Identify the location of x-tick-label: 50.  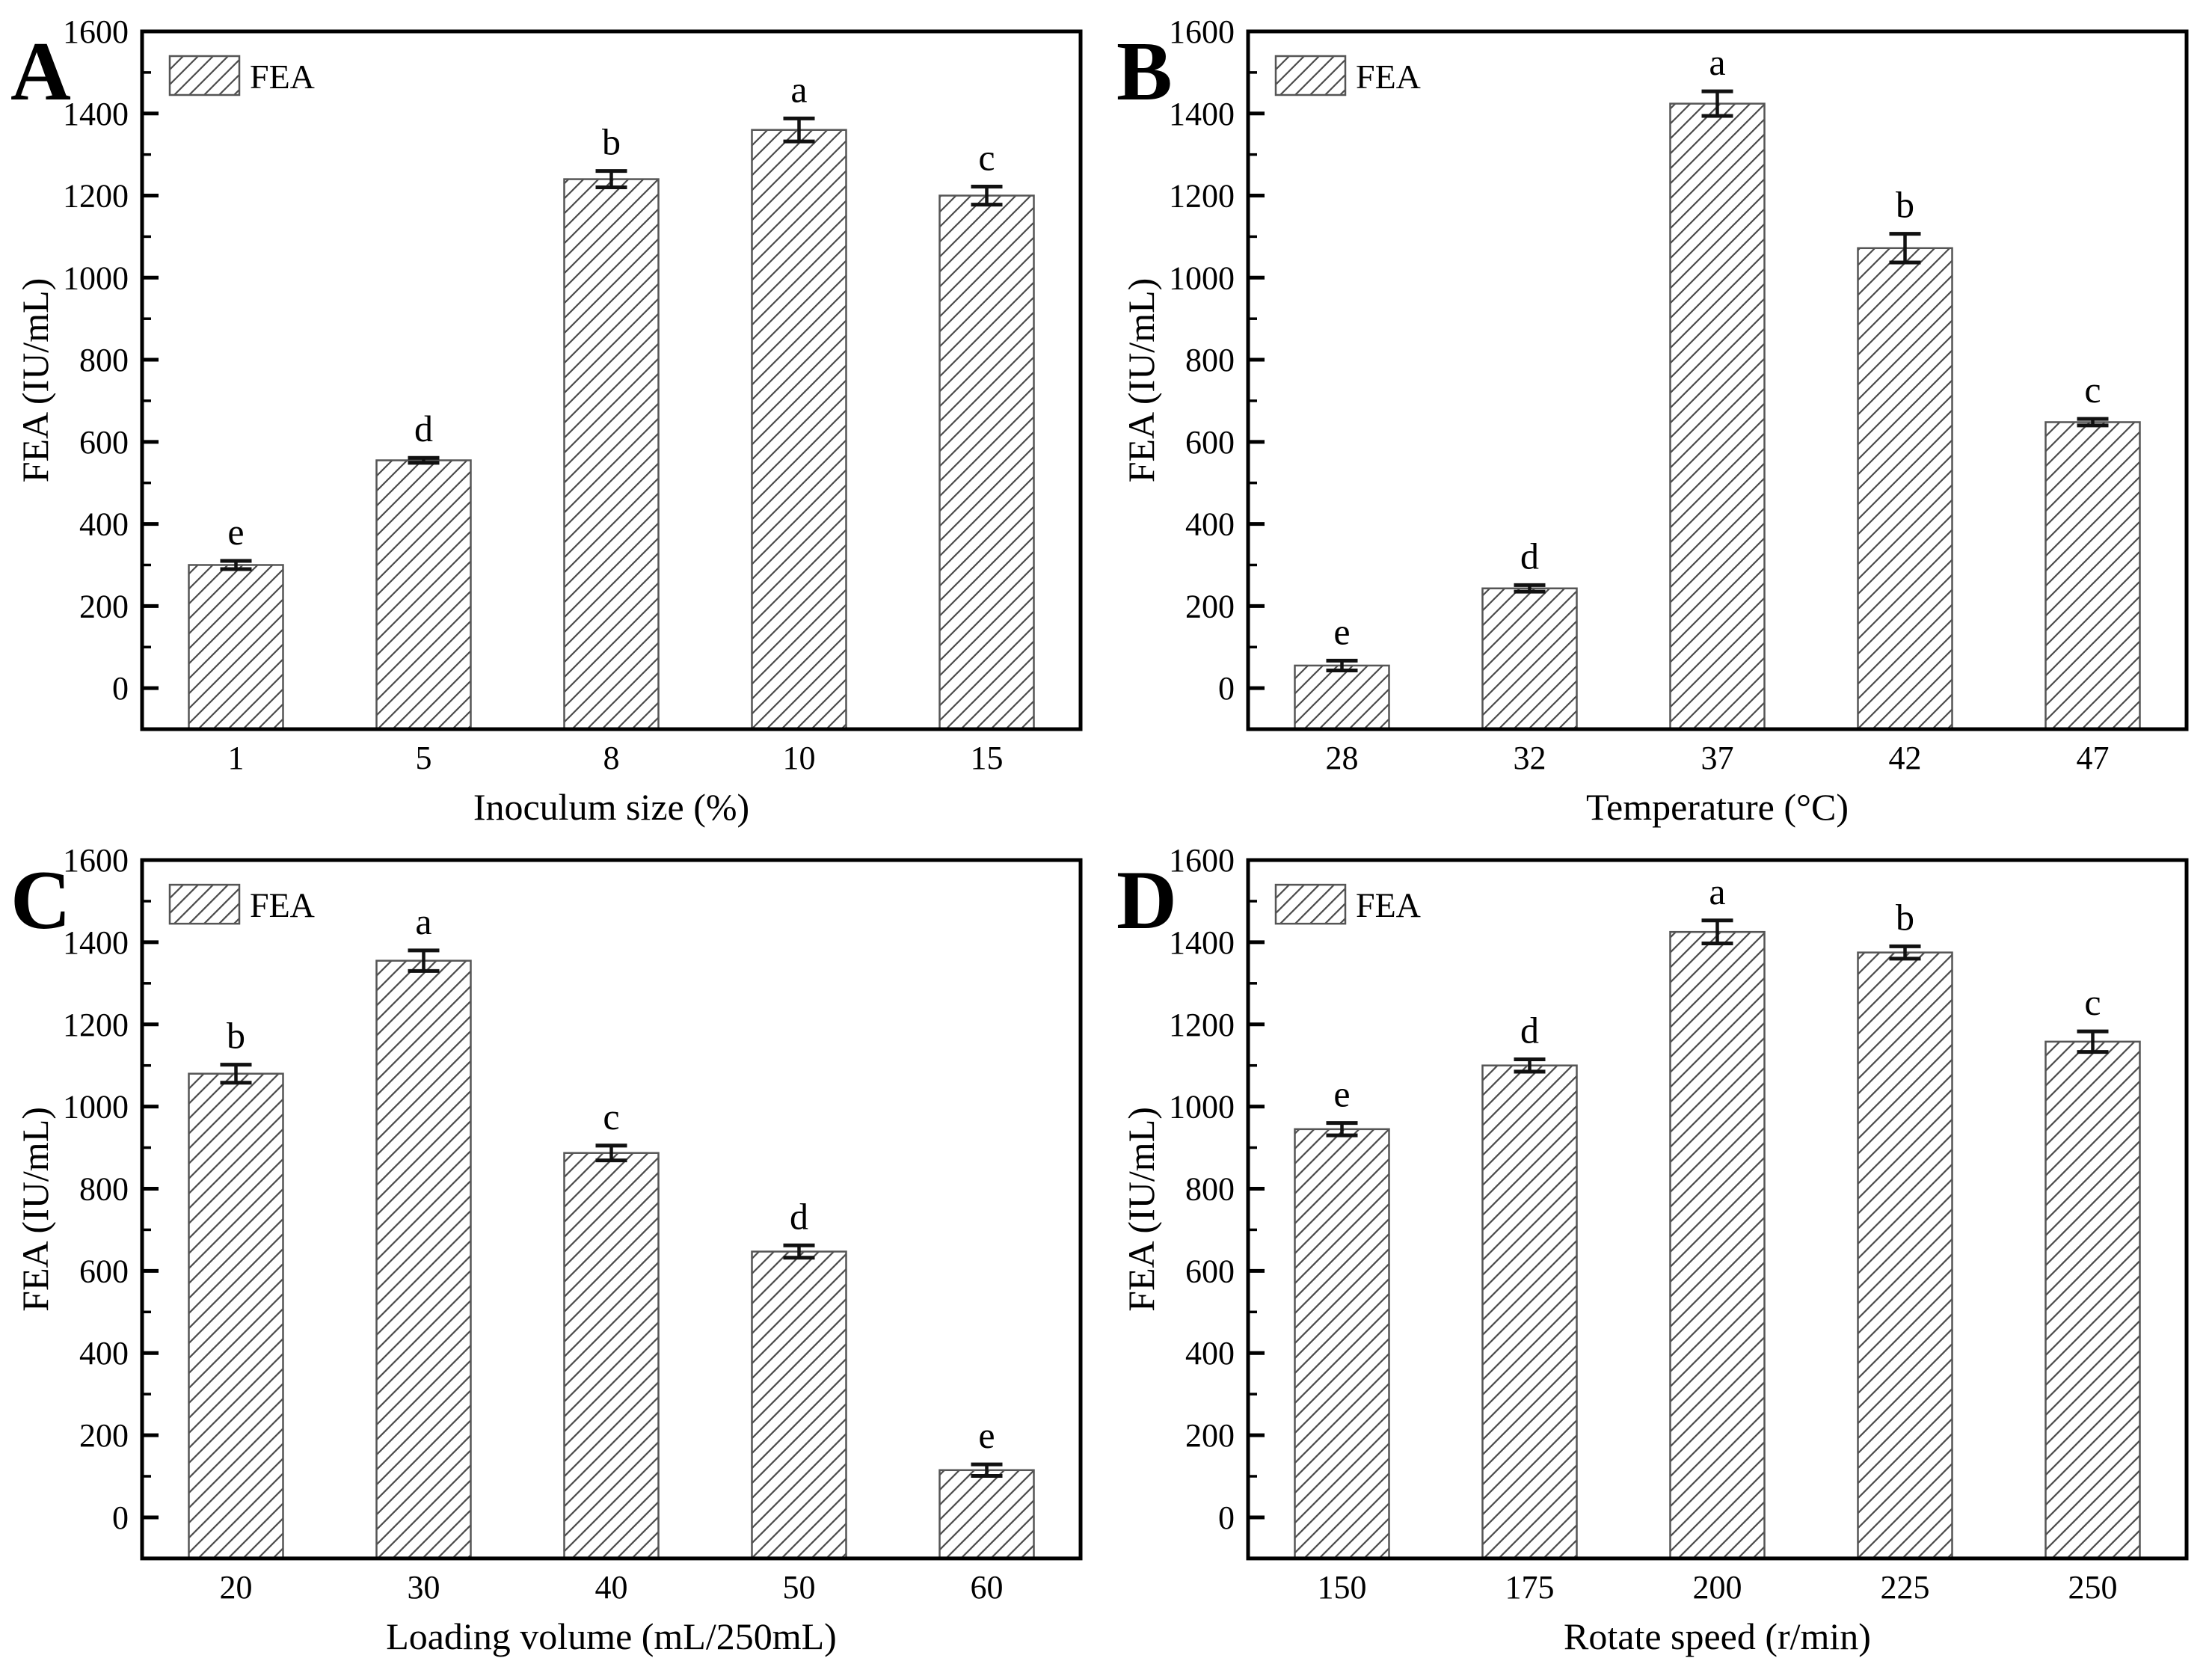
(799, 1587).